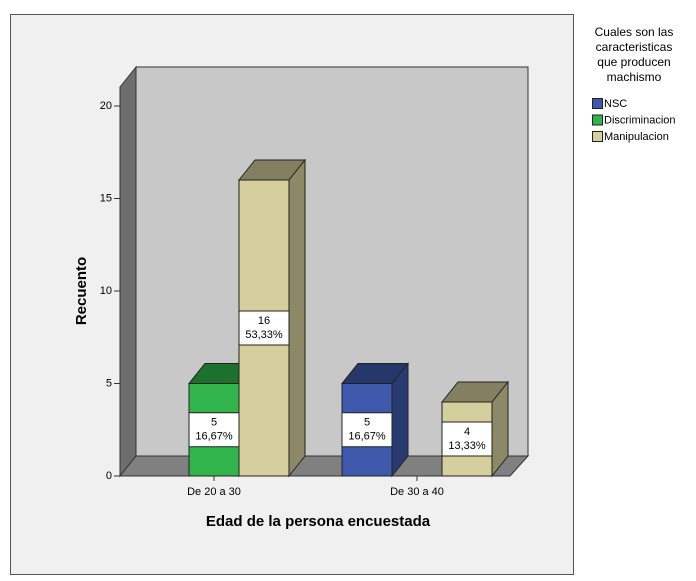 Image resolution: width=696 pixels, height=581 pixels. I want to click on side-wall, so click(128, 271).